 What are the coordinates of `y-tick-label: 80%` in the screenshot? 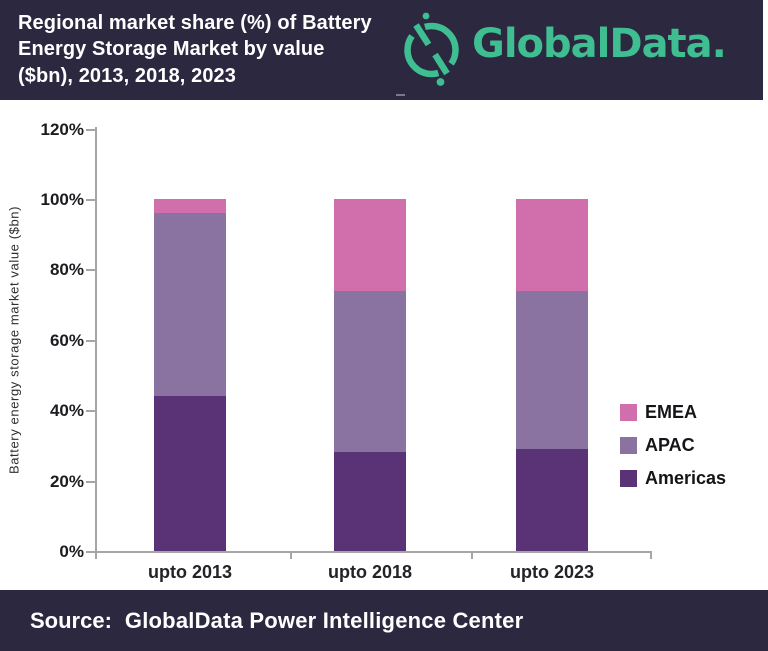 It's located at (66, 270).